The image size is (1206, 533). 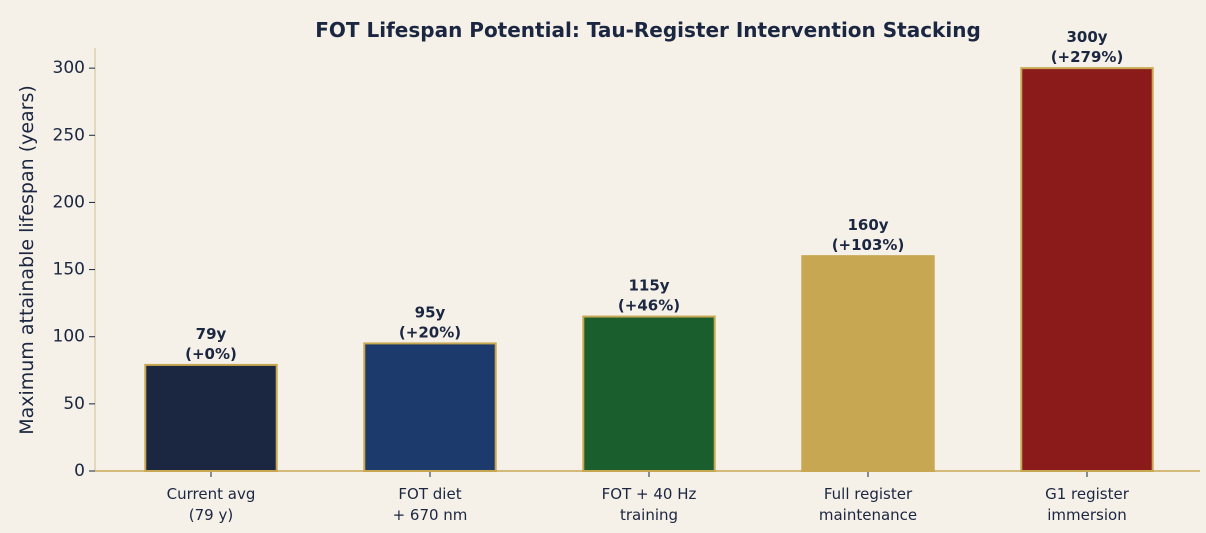 What do you see at coordinates (74, 404) in the screenshot?
I see `y-tick-label: 50` at bounding box center [74, 404].